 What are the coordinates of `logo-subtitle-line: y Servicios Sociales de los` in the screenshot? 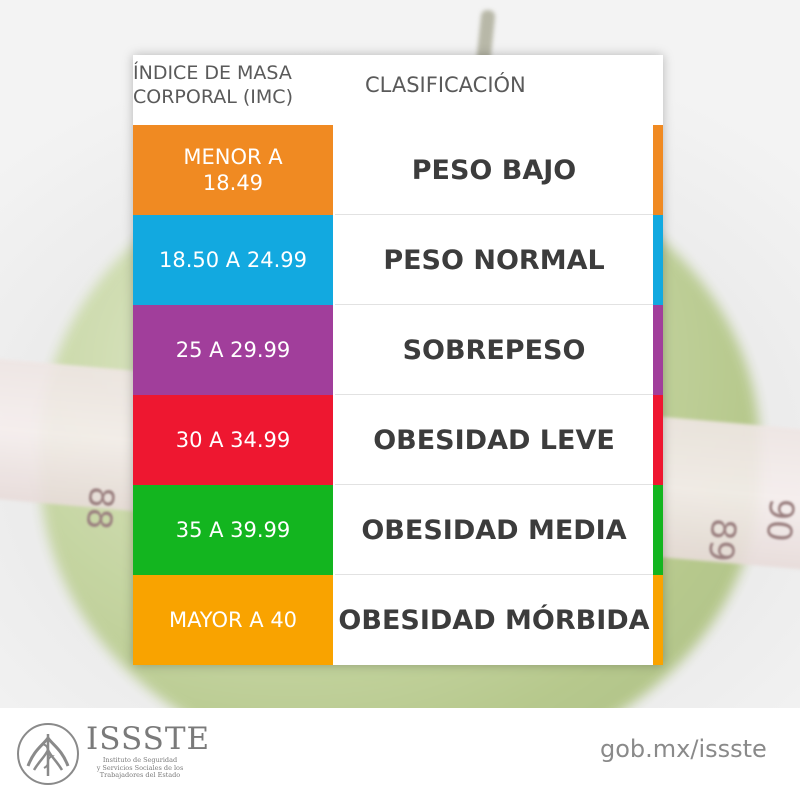 It's located at (140, 767).